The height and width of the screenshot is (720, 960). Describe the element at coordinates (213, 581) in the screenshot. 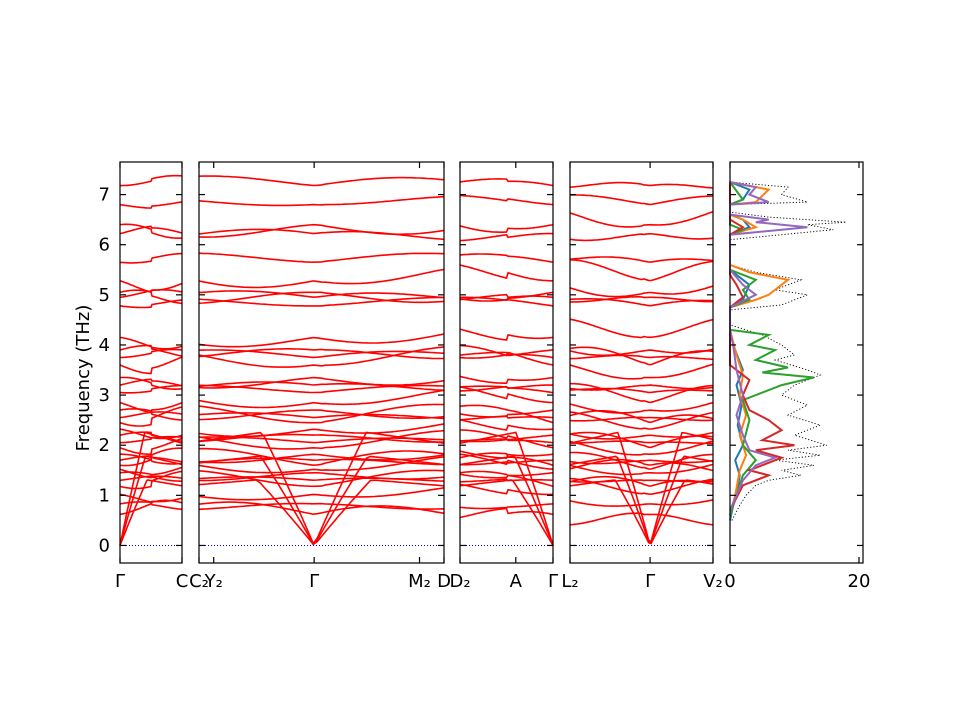

I see `k-point-label: Y₂` at that location.